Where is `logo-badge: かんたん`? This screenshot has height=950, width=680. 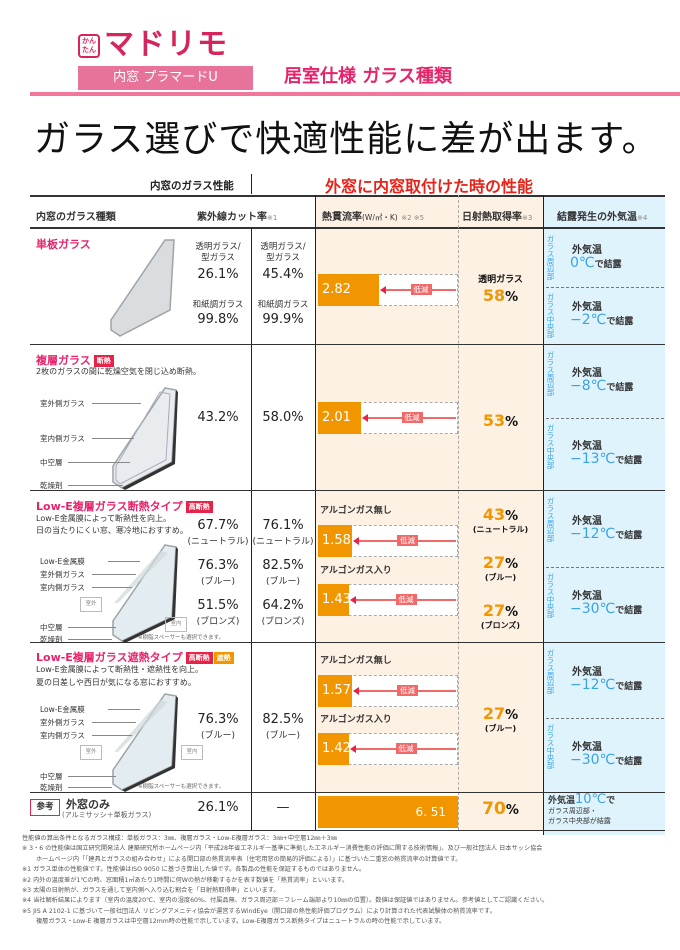
logo-badge: かんたん is located at coordinates (89, 46).